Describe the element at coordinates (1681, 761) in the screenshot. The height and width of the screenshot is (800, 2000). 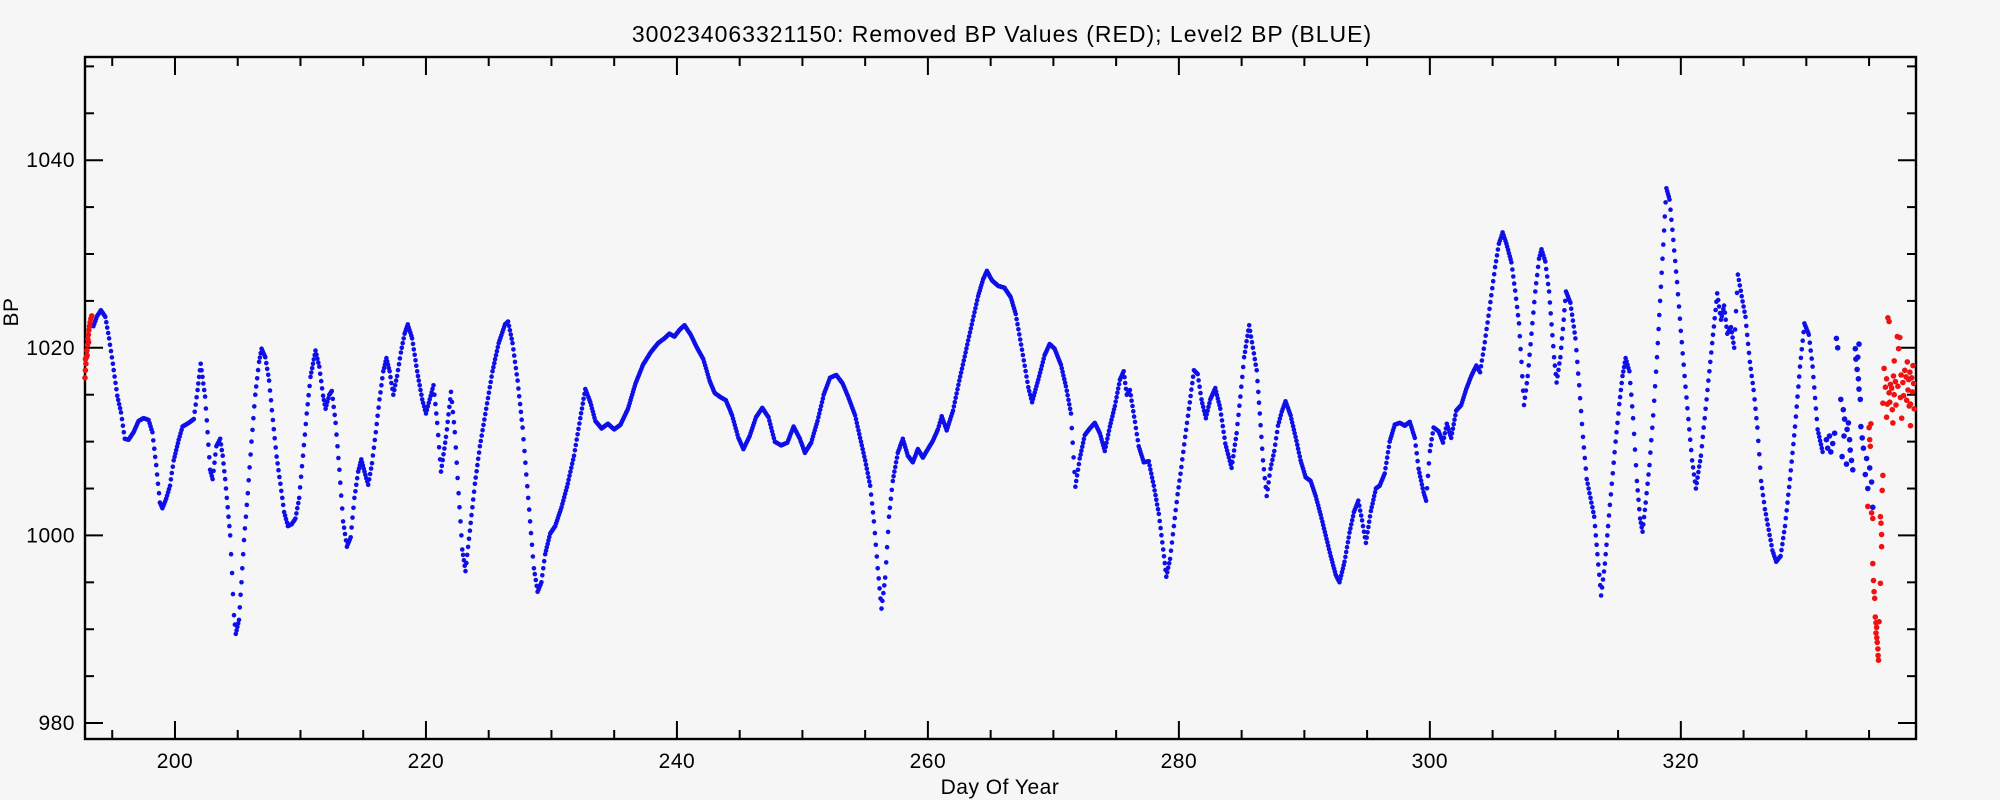
I see `x-tick-label: 320` at that location.